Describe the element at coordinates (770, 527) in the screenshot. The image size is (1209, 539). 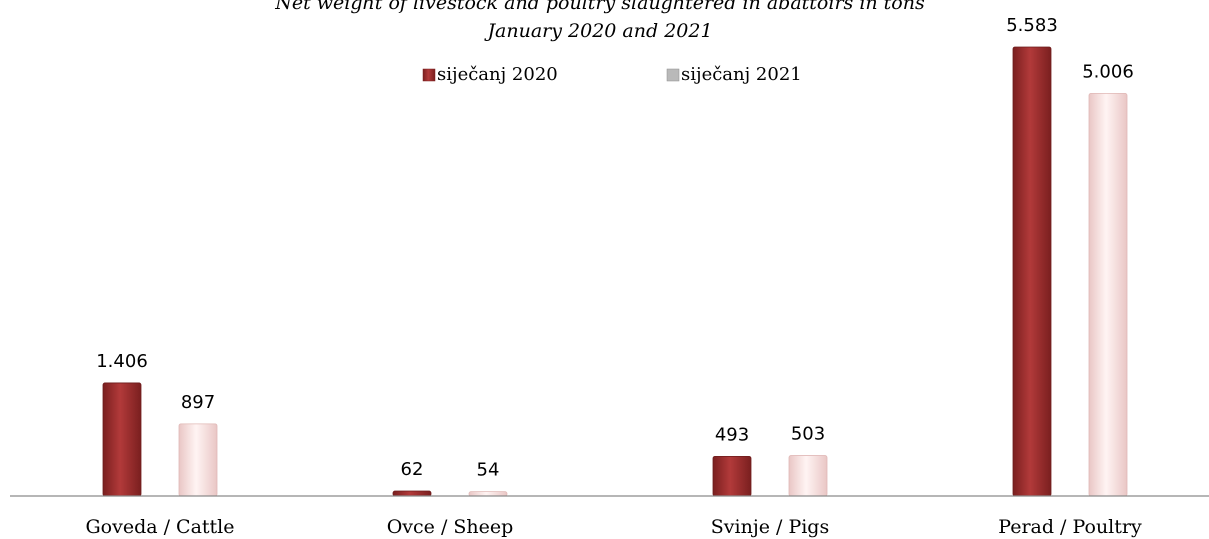
I see `category-label-2: Svinje / Pigs` at that location.